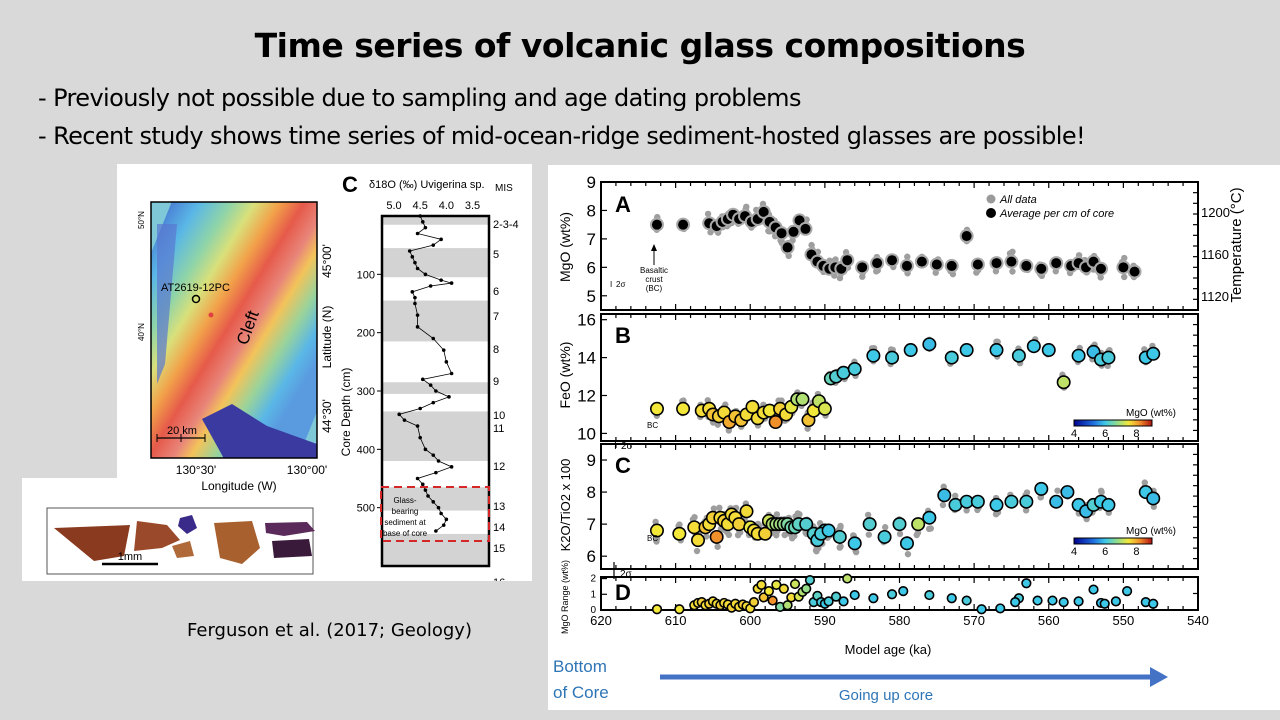 This screenshot has height=720, width=1280. What do you see at coordinates (654, 270) in the screenshot?
I see `bc-annotation-line1: Basaltic` at bounding box center [654, 270].